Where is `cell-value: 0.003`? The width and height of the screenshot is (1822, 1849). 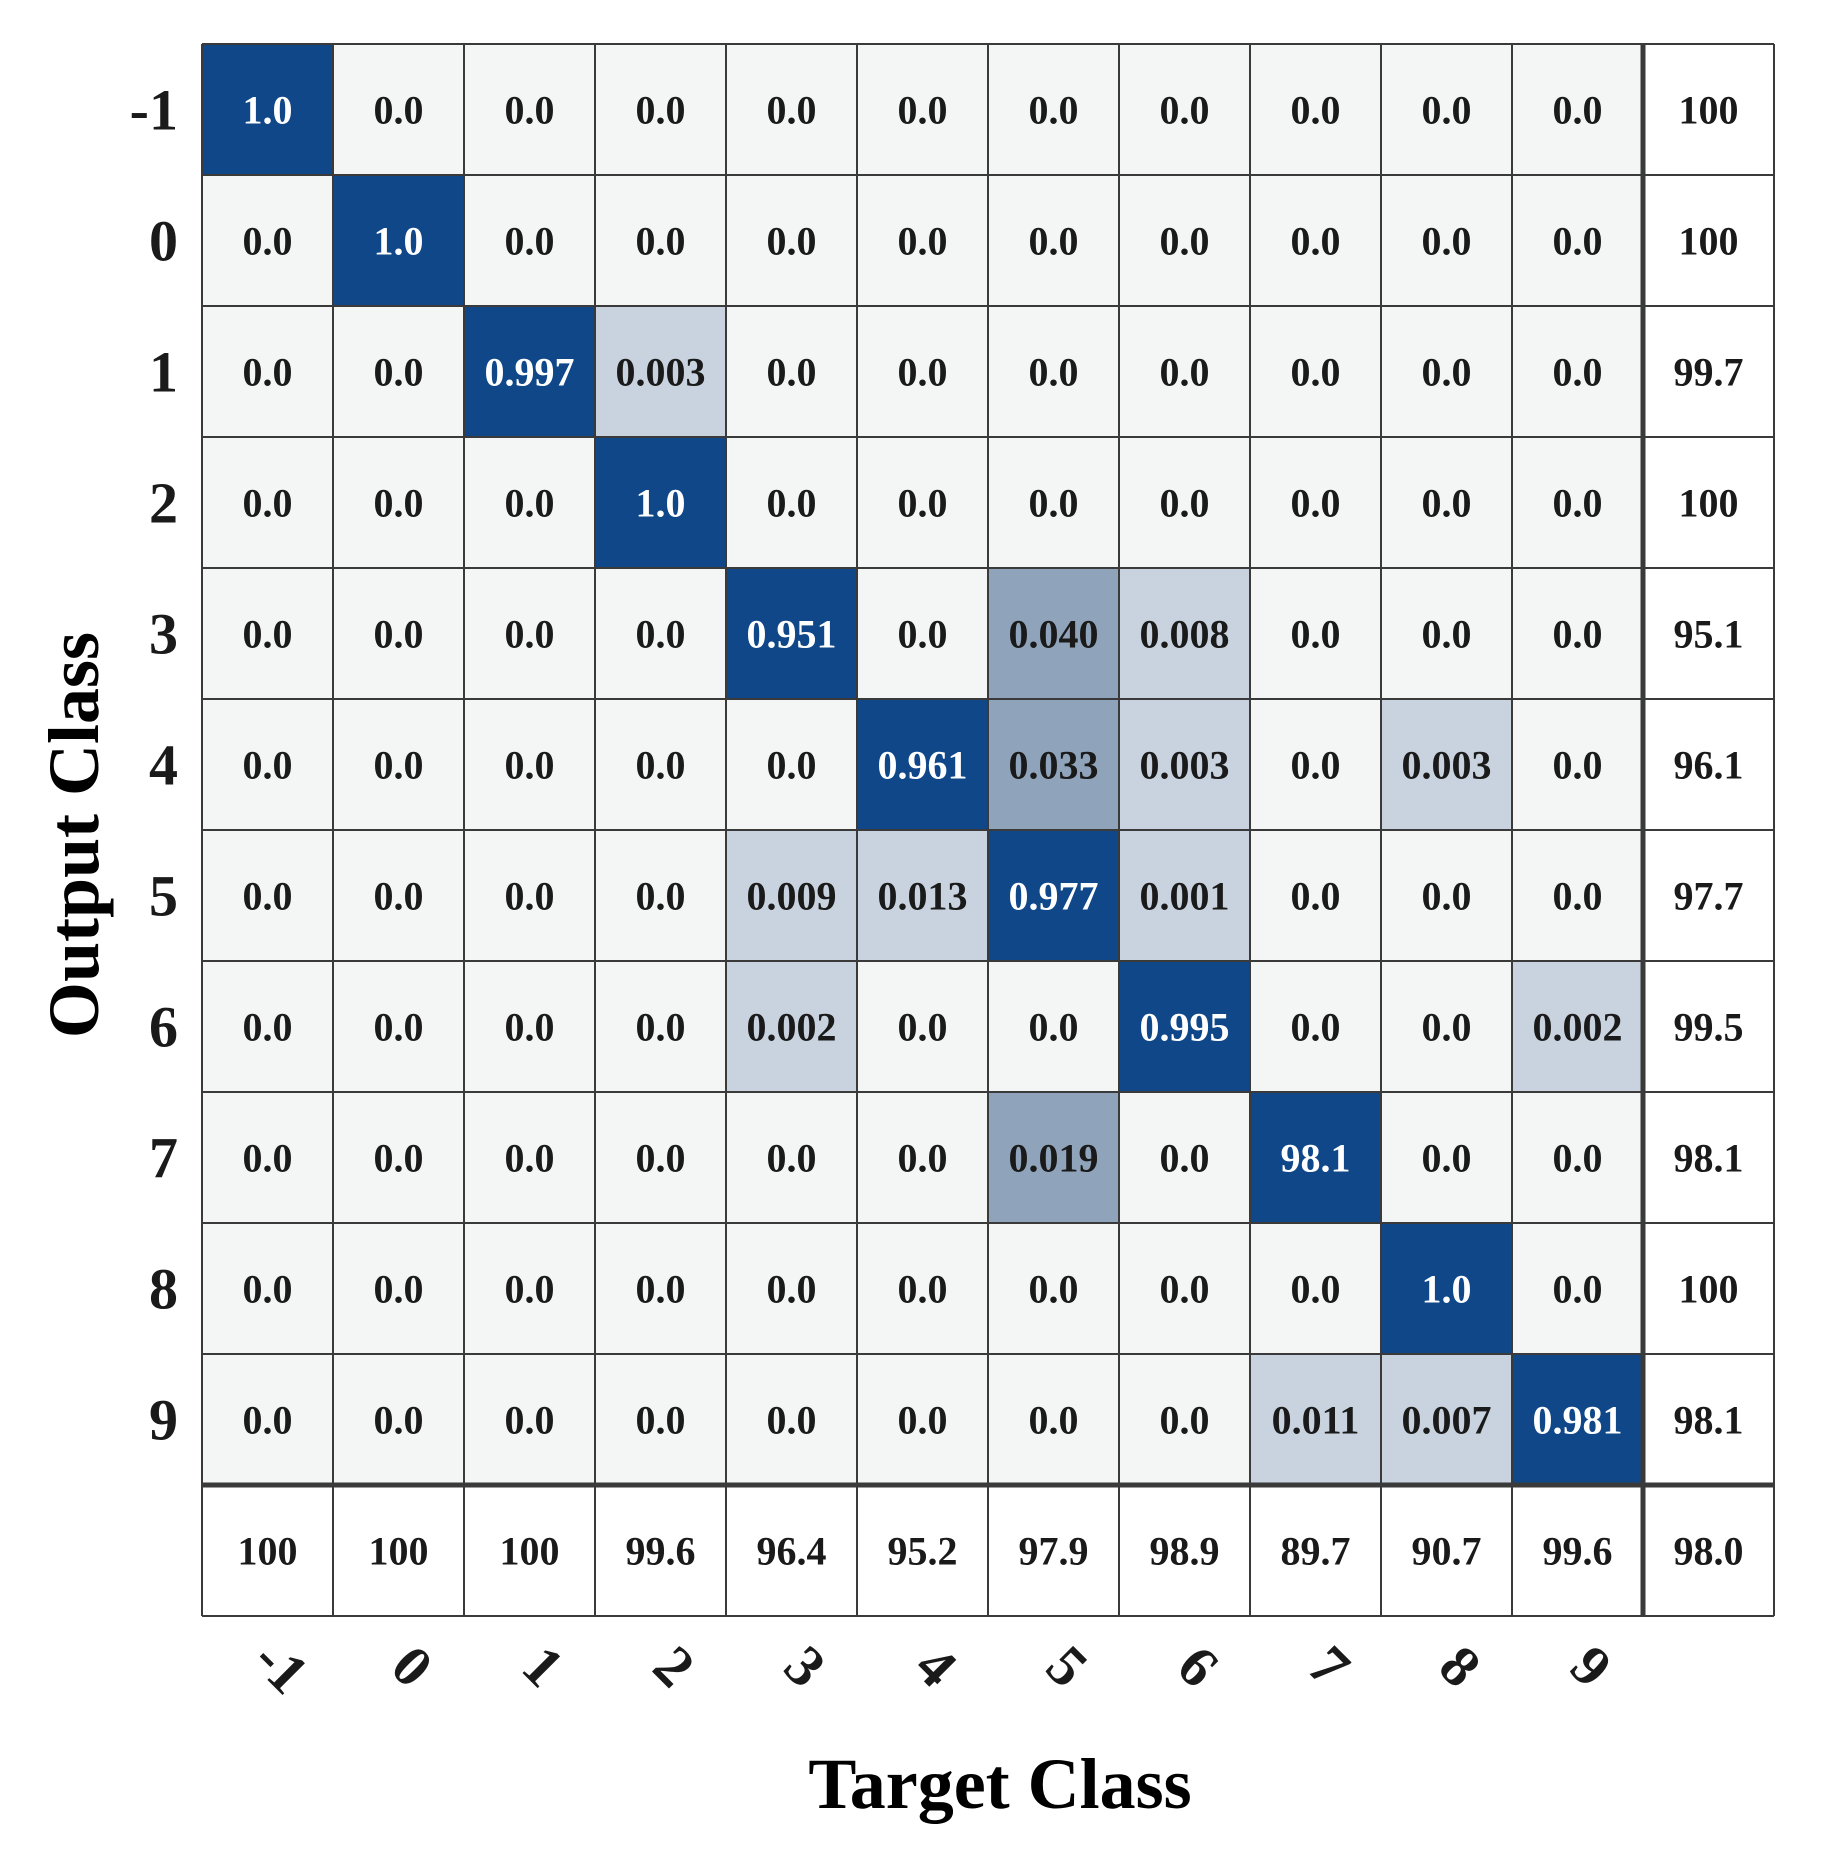
cell-value: 0.003 is located at coordinates (1447, 765).